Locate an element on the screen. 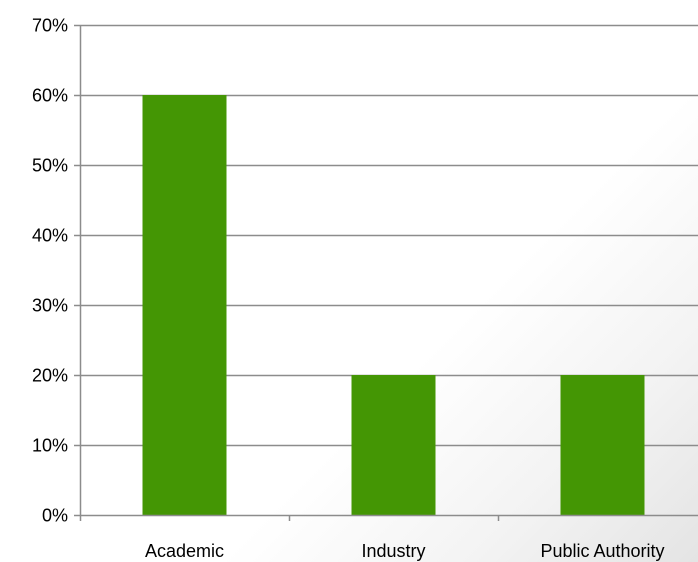 The width and height of the screenshot is (698, 562). y-tick-label-70: 70% is located at coordinates (50, 26).